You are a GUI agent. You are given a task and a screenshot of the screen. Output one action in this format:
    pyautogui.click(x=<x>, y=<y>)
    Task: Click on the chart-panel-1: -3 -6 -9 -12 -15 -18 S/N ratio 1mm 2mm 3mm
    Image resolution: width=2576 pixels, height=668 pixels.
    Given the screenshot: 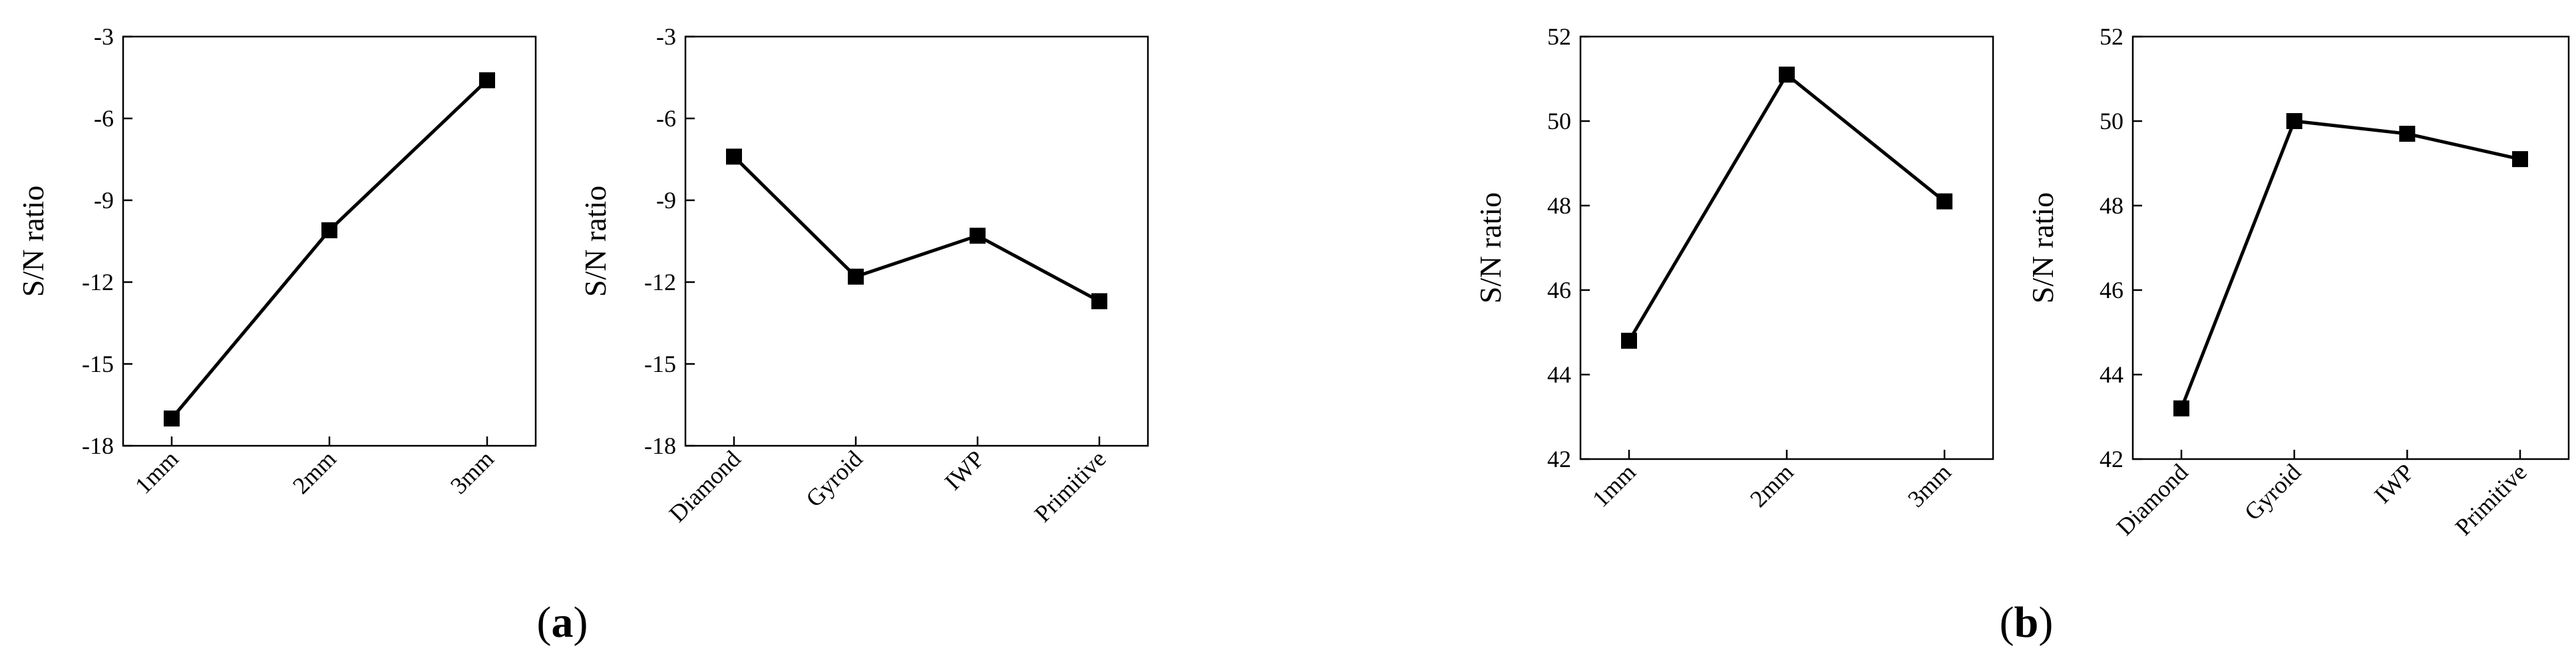 What is the action you would take?
    pyautogui.click(x=276, y=261)
    